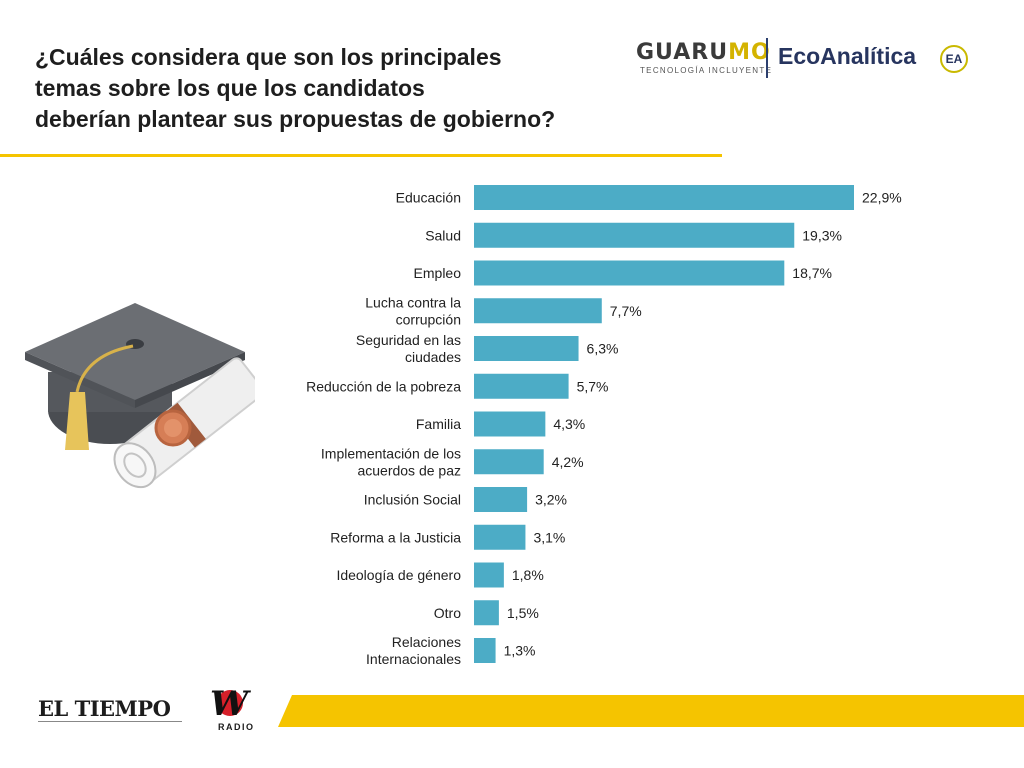 Image resolution: width=1024 pixels, height=768 pixels. Describe the element at coordinates (847, 56) in the screenshot. I see `ecoanalitica-logo: EcoAnalítica` at that location.